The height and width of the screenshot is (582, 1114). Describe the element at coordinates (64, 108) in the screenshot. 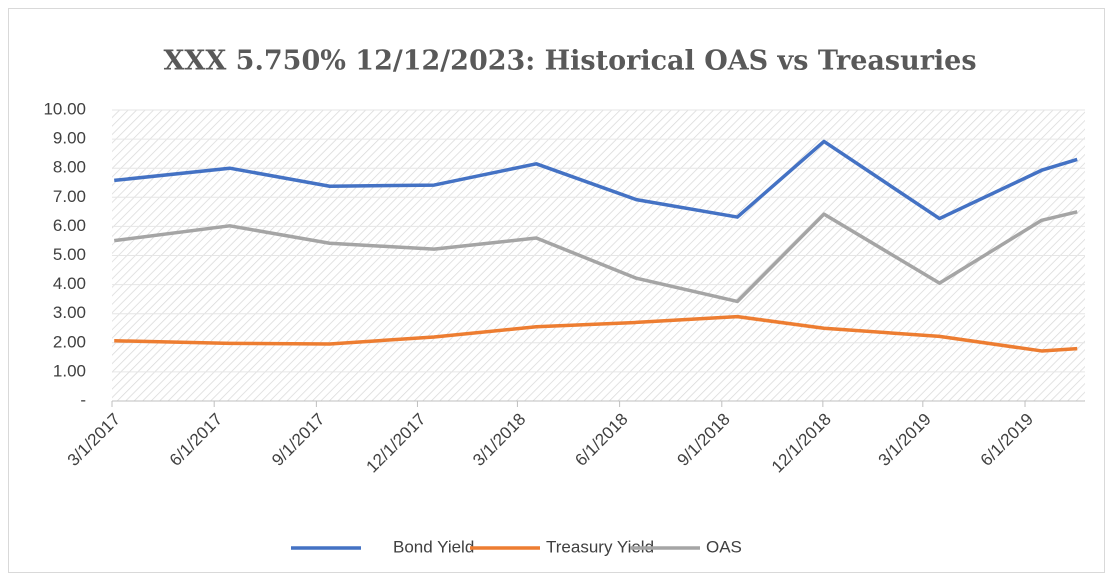

I see `y-tick-label: 10.00` at that location.